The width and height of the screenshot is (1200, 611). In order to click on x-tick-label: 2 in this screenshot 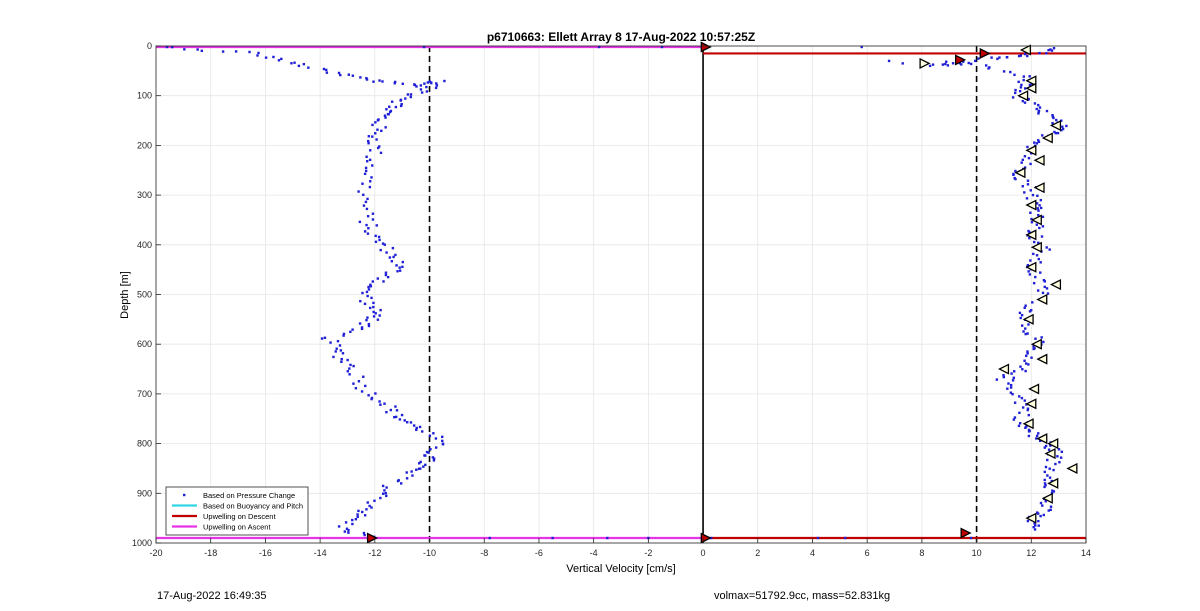, I will do `click(757, 553)`.